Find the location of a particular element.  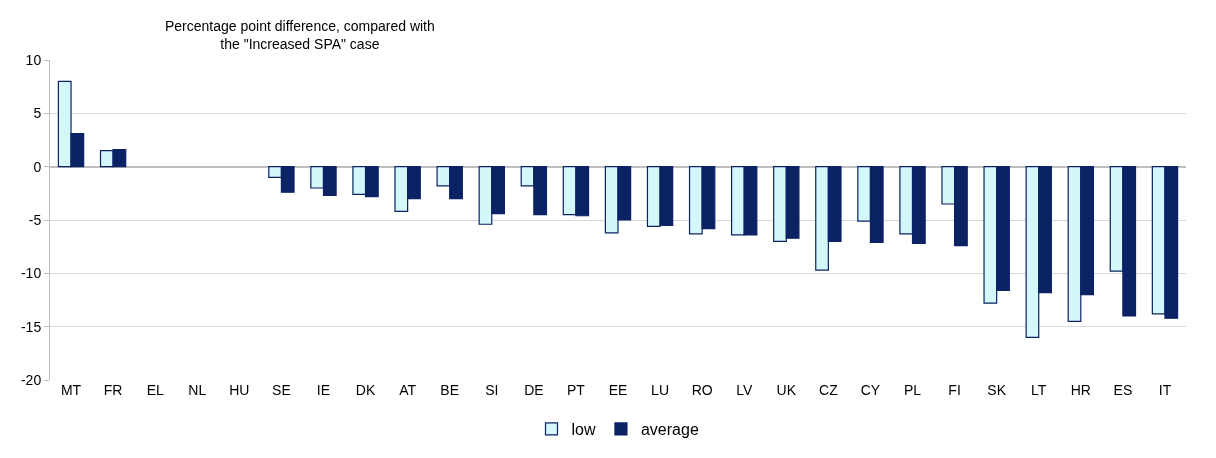

x-tick-label: HU is located at coordinates (239, 390).